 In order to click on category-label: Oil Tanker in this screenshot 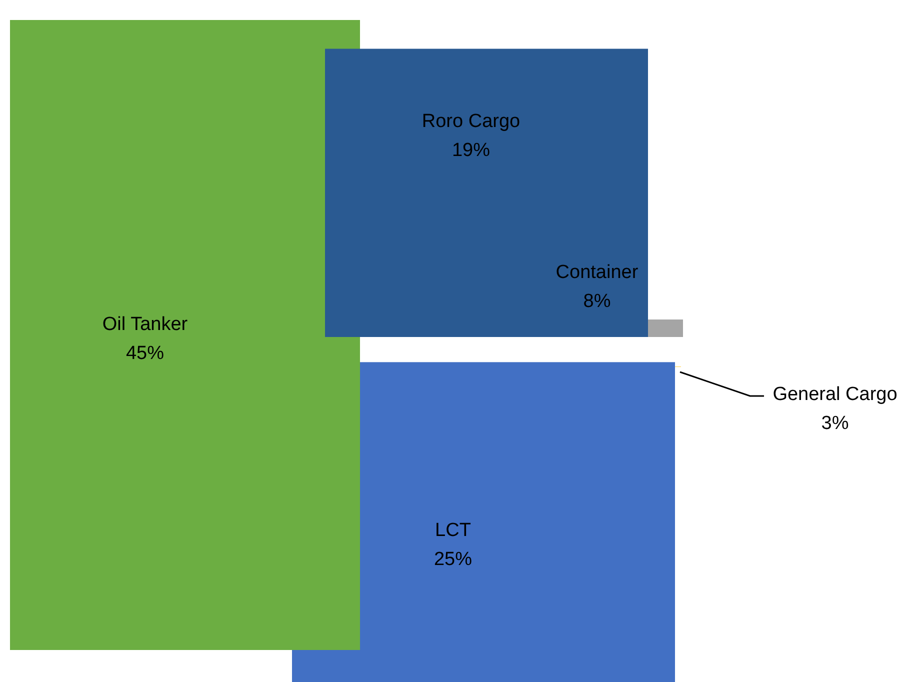, I will do `click(145, 324)`.